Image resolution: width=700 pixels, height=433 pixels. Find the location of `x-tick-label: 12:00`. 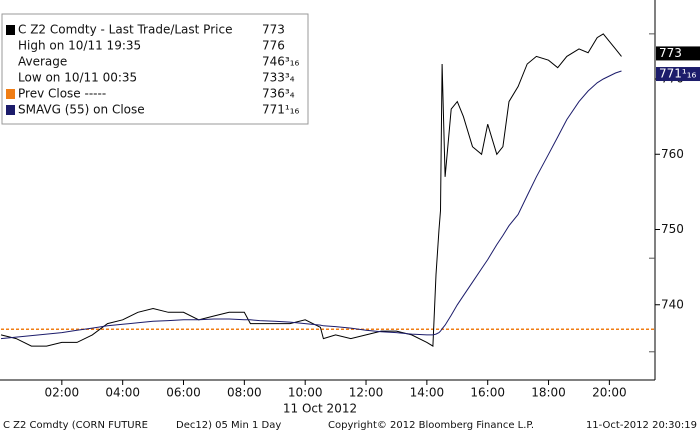

x-tick-label: 12:00 is located at coordinates (366, 393).